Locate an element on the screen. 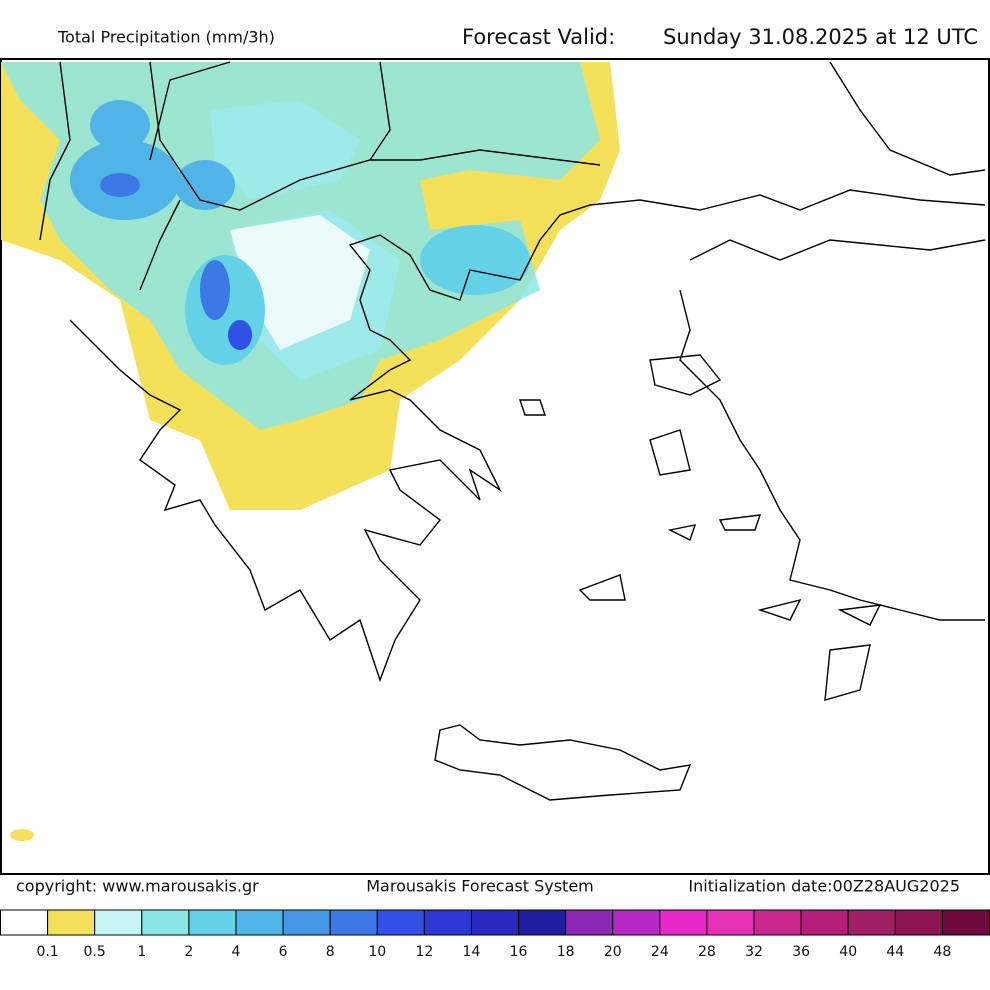  color-legend: 0.1 0.5 1 2 4 6 8 10 12 14 16 18 20 24 28 32 36 40 44 48 is located at coordinates (495, 934).